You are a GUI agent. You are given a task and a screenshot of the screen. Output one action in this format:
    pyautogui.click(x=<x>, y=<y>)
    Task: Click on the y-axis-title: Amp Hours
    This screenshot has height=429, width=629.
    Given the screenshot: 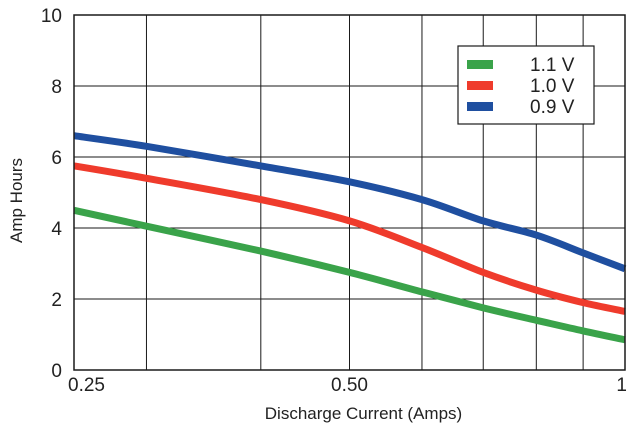 What is the action you would take?
    pyautogui.click(x=16, y=200)
    